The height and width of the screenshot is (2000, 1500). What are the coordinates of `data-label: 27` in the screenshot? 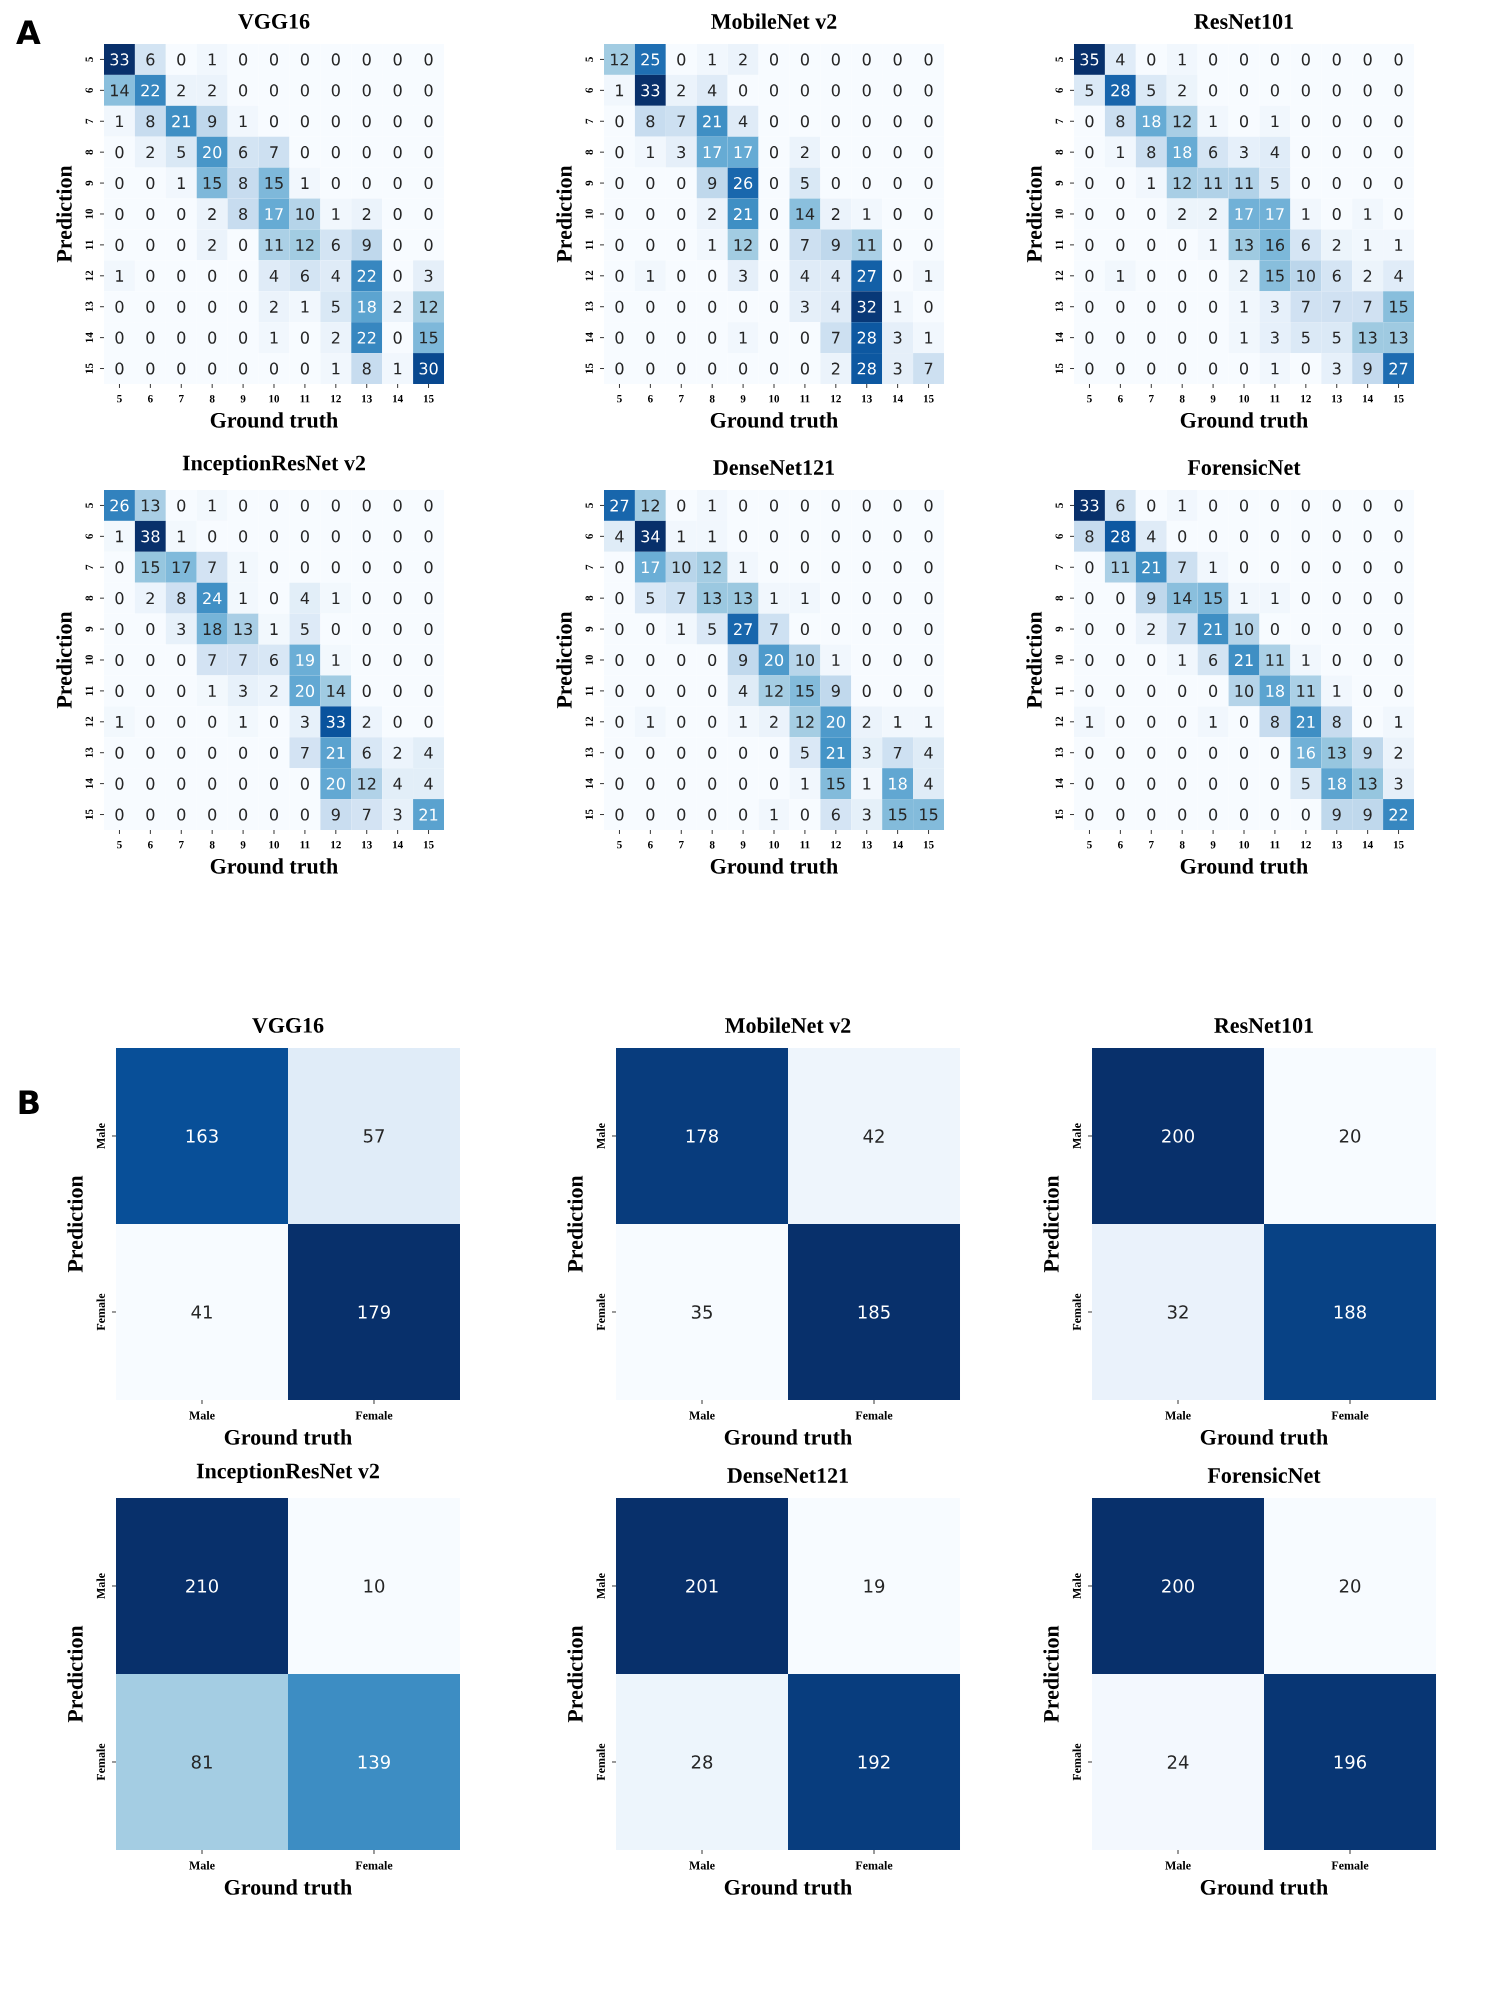 It's located at (1398, 368).